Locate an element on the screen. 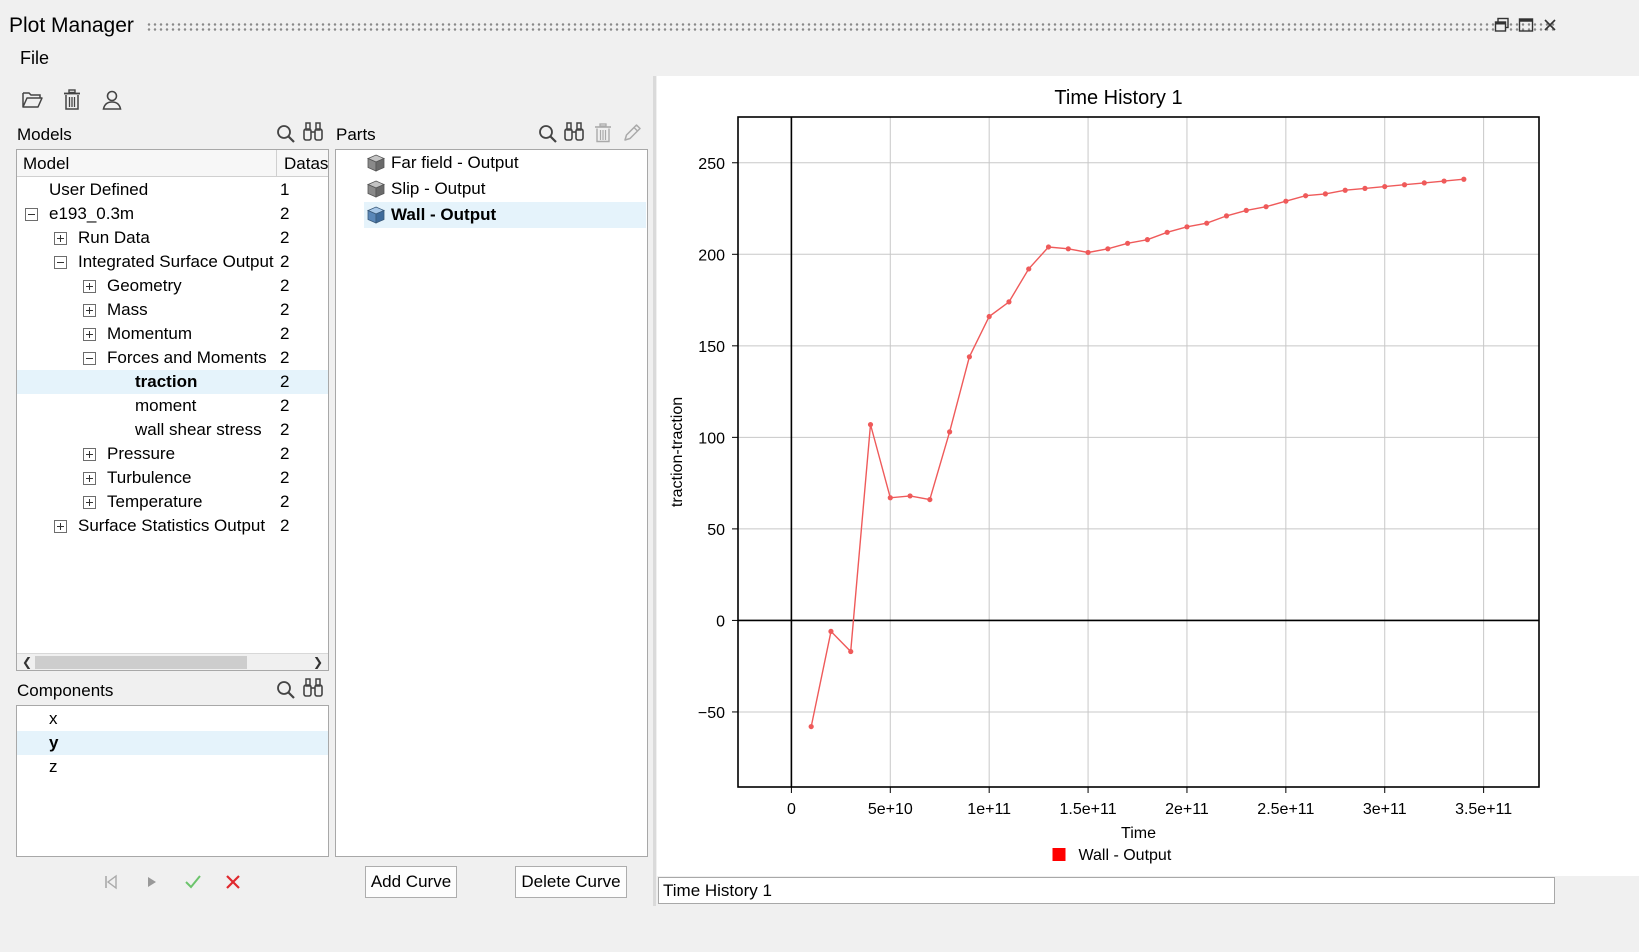 This screenshot has height=952, width=1639. delete-curve-button: Delete Curve is located at coordinates (571, 882).